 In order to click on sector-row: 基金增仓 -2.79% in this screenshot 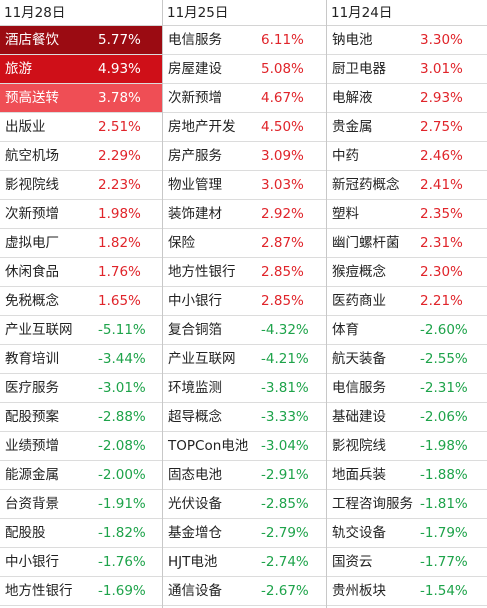, I will do `click(244, 533)`.